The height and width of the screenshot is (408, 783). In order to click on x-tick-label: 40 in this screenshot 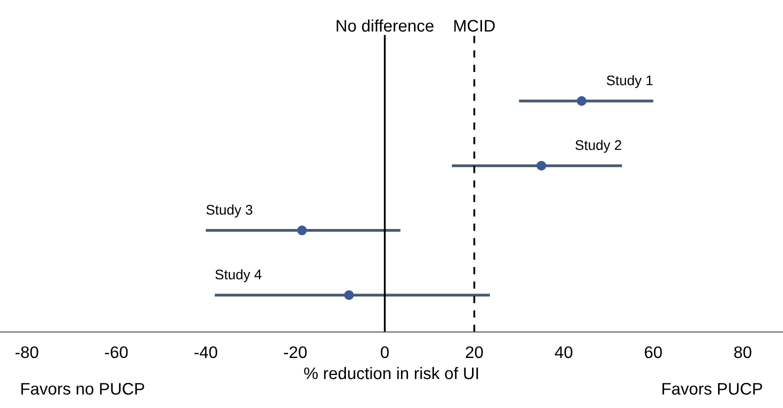, I will do `click(563, 352)`.